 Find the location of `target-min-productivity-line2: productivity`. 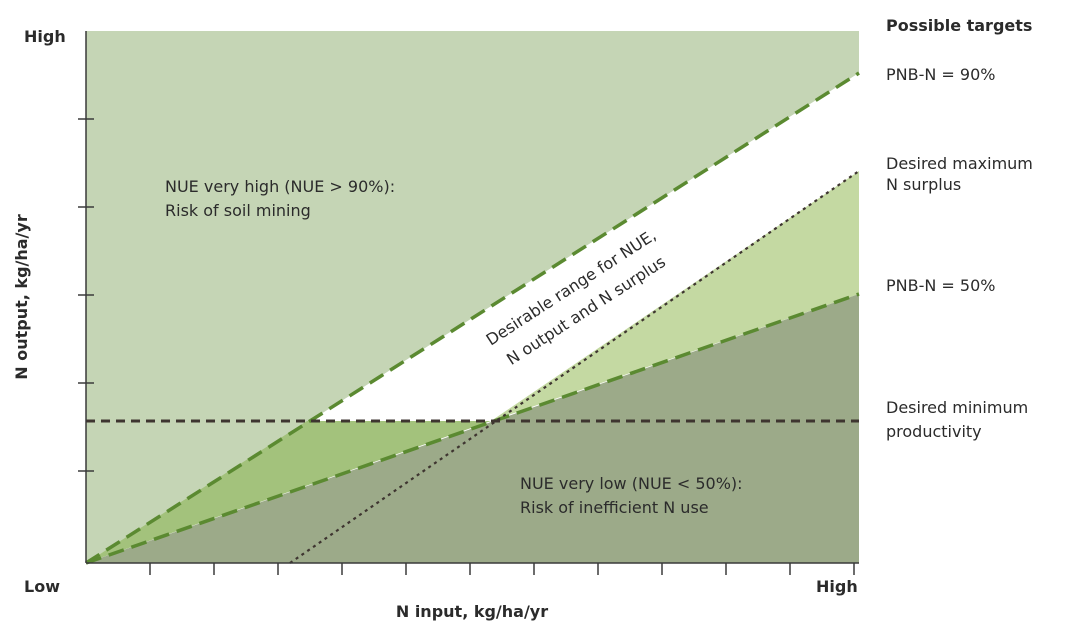

target-min-productivity-line2: productivity is located at coordinates (934, 431).